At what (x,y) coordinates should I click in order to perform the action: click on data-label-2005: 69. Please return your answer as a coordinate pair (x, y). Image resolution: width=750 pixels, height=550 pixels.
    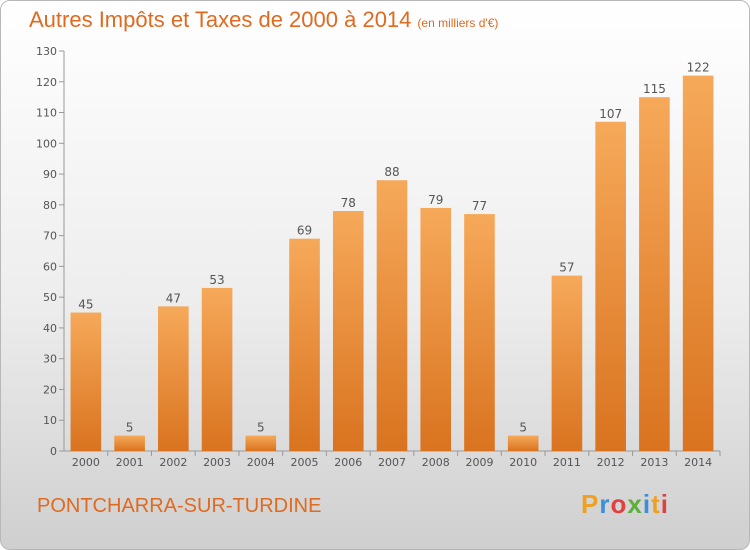
    Looking at the image, I should click on (304, 231).